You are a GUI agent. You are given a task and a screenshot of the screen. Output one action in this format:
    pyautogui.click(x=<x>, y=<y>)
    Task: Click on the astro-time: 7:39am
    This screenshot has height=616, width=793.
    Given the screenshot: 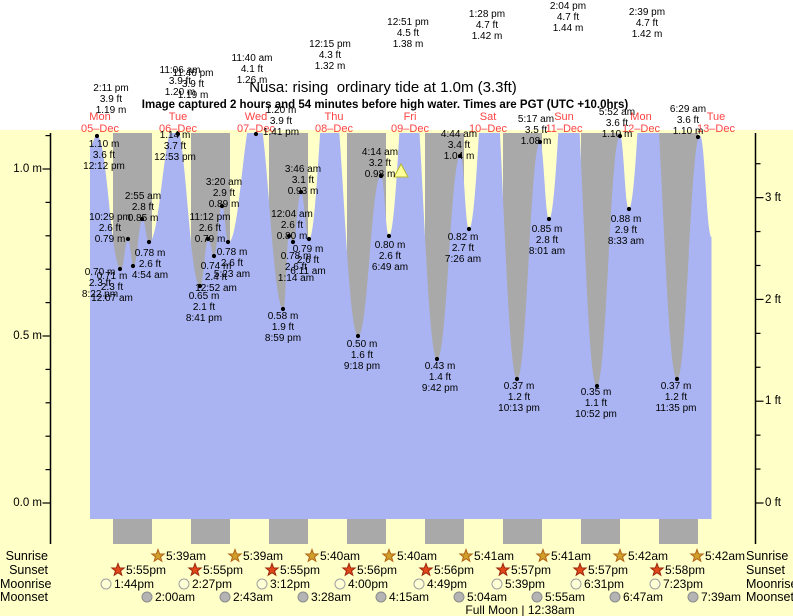 What is the action you would take?
    pyautogui.click(x=721, y=597)
    